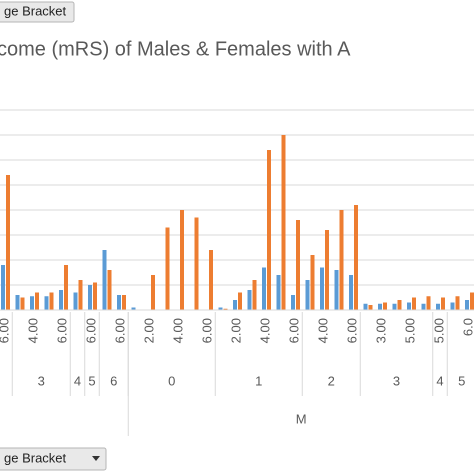  Describe the element at coordinates (175, 49) in the screenshot. I see `chart-title: come (mRS) of Males & Females with A` at that location.